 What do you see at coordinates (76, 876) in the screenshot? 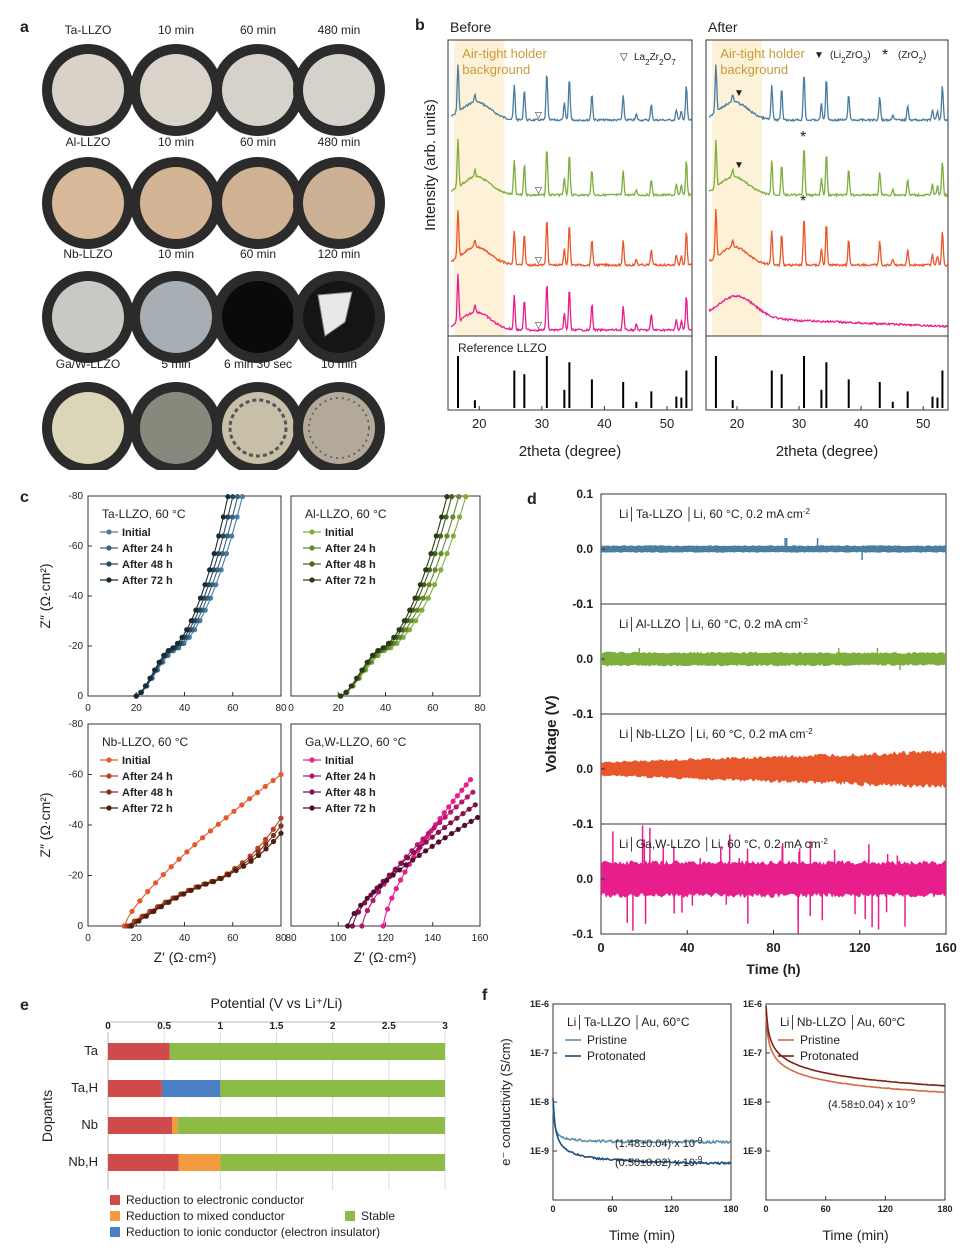
I see `y-tick-label: -20` at bounding box center [76, 876].